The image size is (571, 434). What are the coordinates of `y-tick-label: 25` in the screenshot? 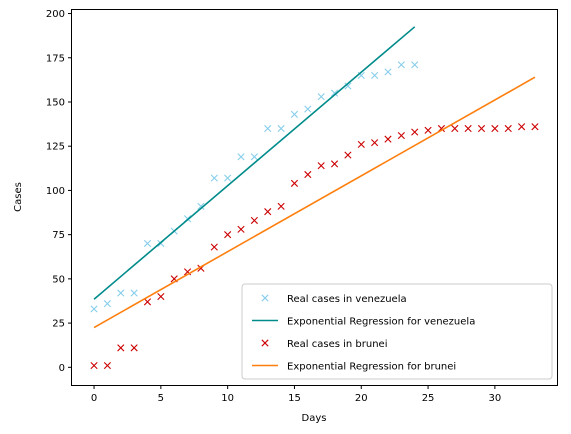 It's located at (58, 324).